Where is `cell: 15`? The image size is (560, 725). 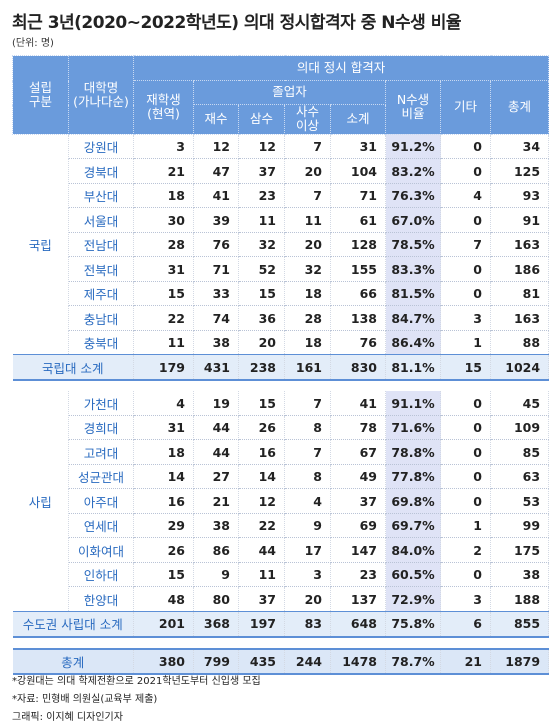
cell: 15 is located at coordinates (163, 575).